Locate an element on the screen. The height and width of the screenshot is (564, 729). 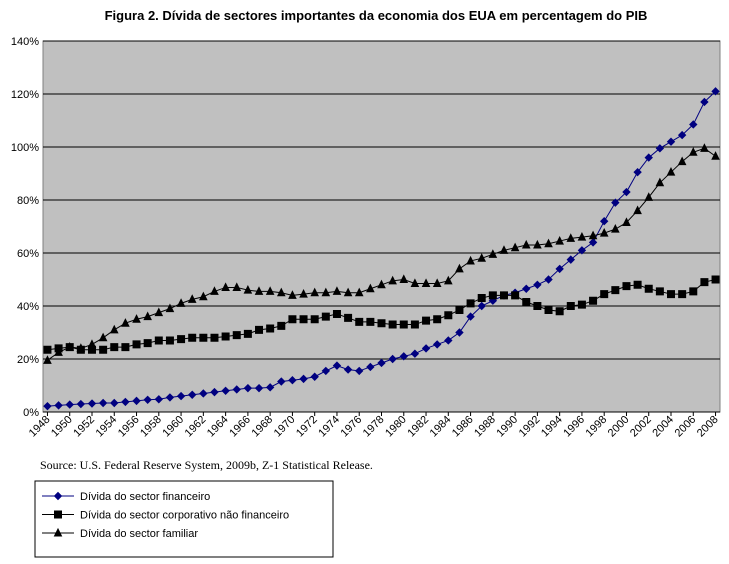
x-tick-label: 1976 is located at coordinates (352, 427).